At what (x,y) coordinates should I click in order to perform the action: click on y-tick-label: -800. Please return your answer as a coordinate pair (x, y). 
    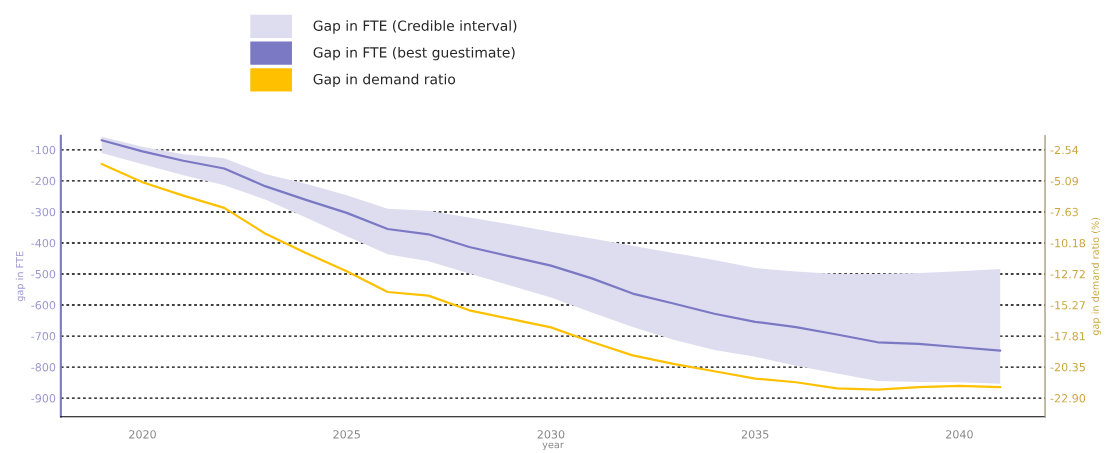
    Looking at the image, I should click on (43, 367).